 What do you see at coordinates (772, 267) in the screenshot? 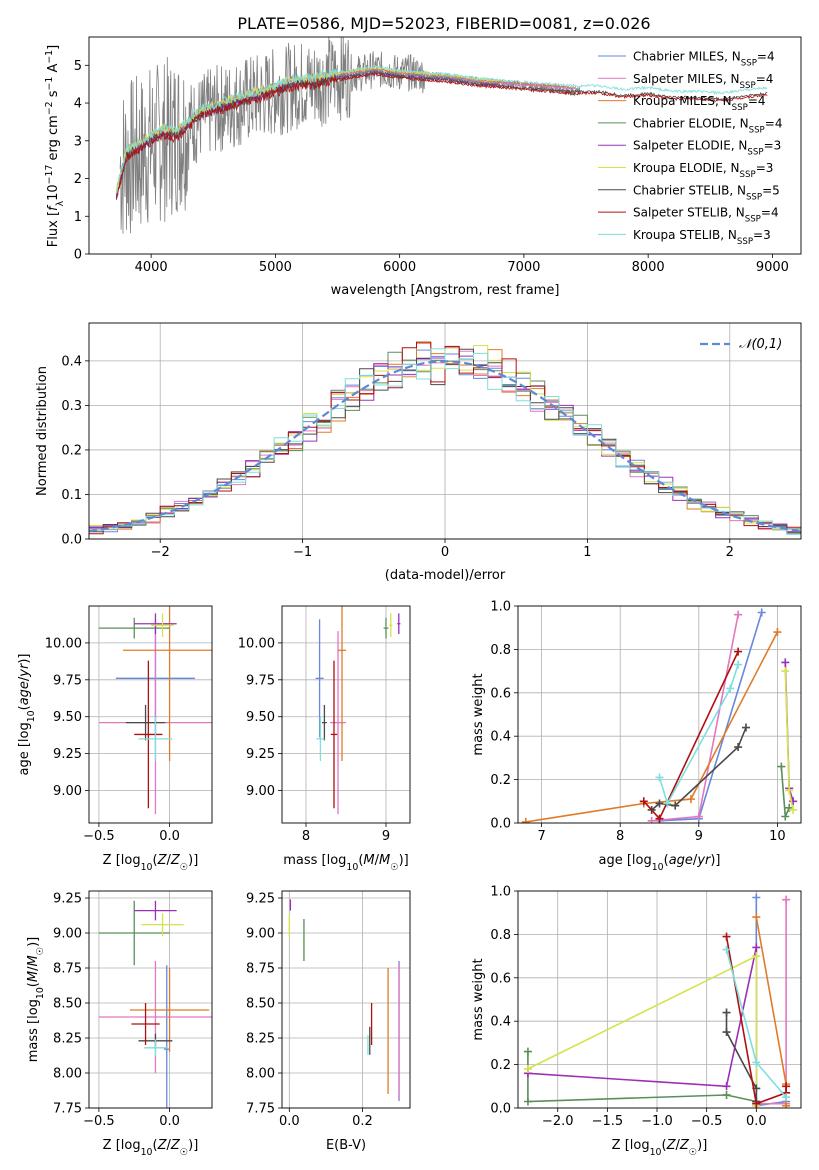
I see `x-tick-label: 9000` at bounding box center [772, 267].